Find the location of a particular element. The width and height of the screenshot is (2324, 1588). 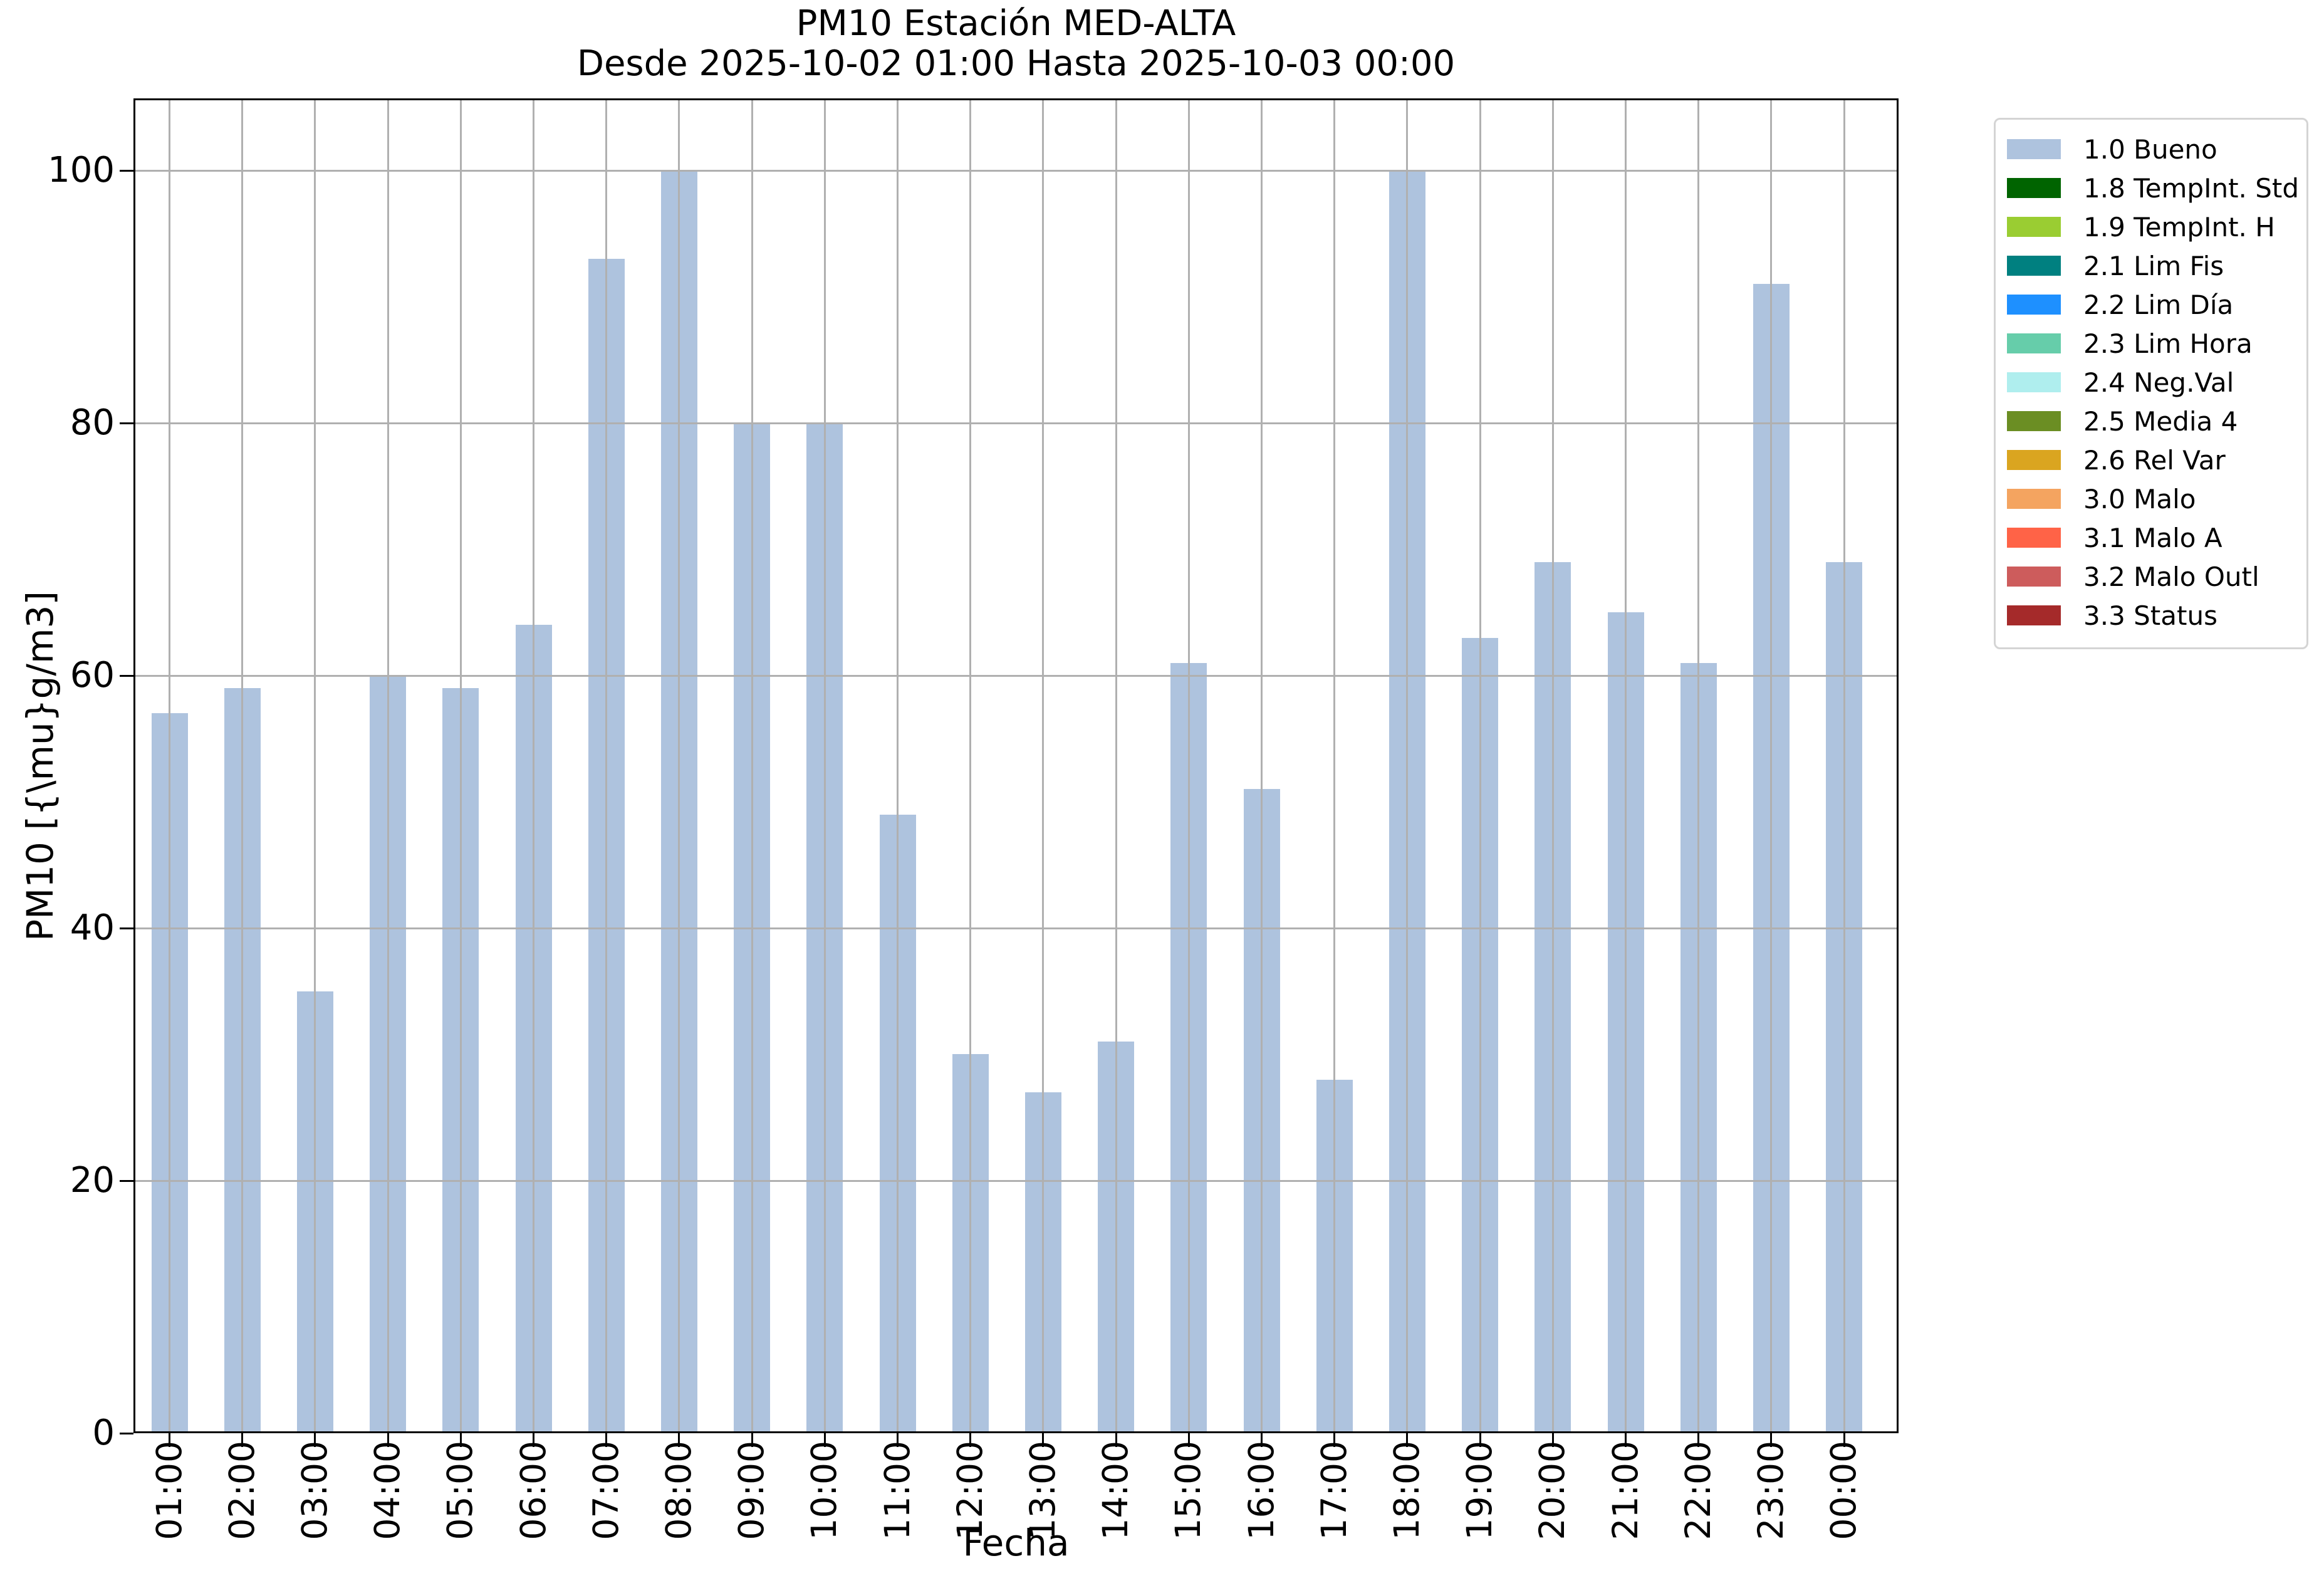

x-axis-label: Fecha is located at coordinates (1016, 1543).